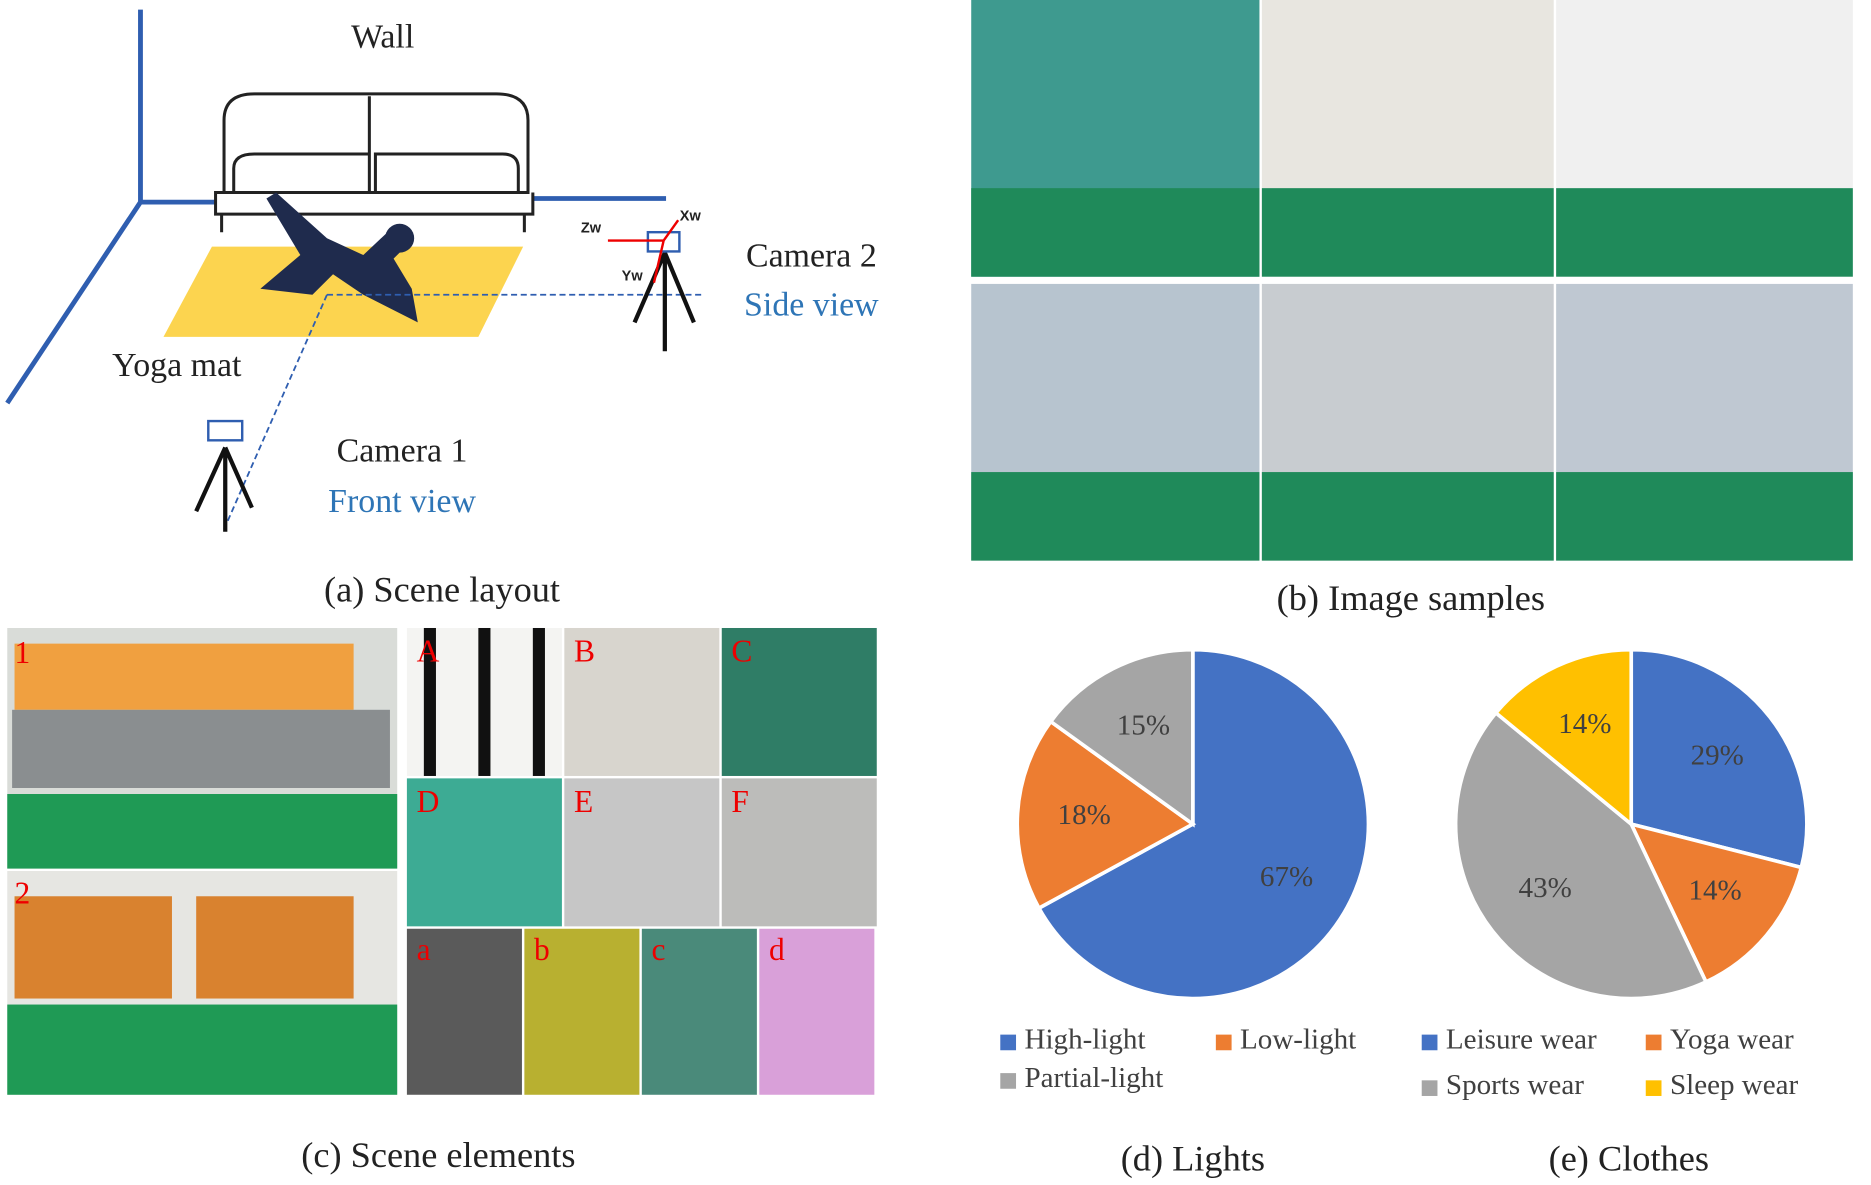 The width and height of the screenshot is (1871, 1185). Describe the element at coordinates (643, 251) in the screenshot. I see `camera-axes` at that location.